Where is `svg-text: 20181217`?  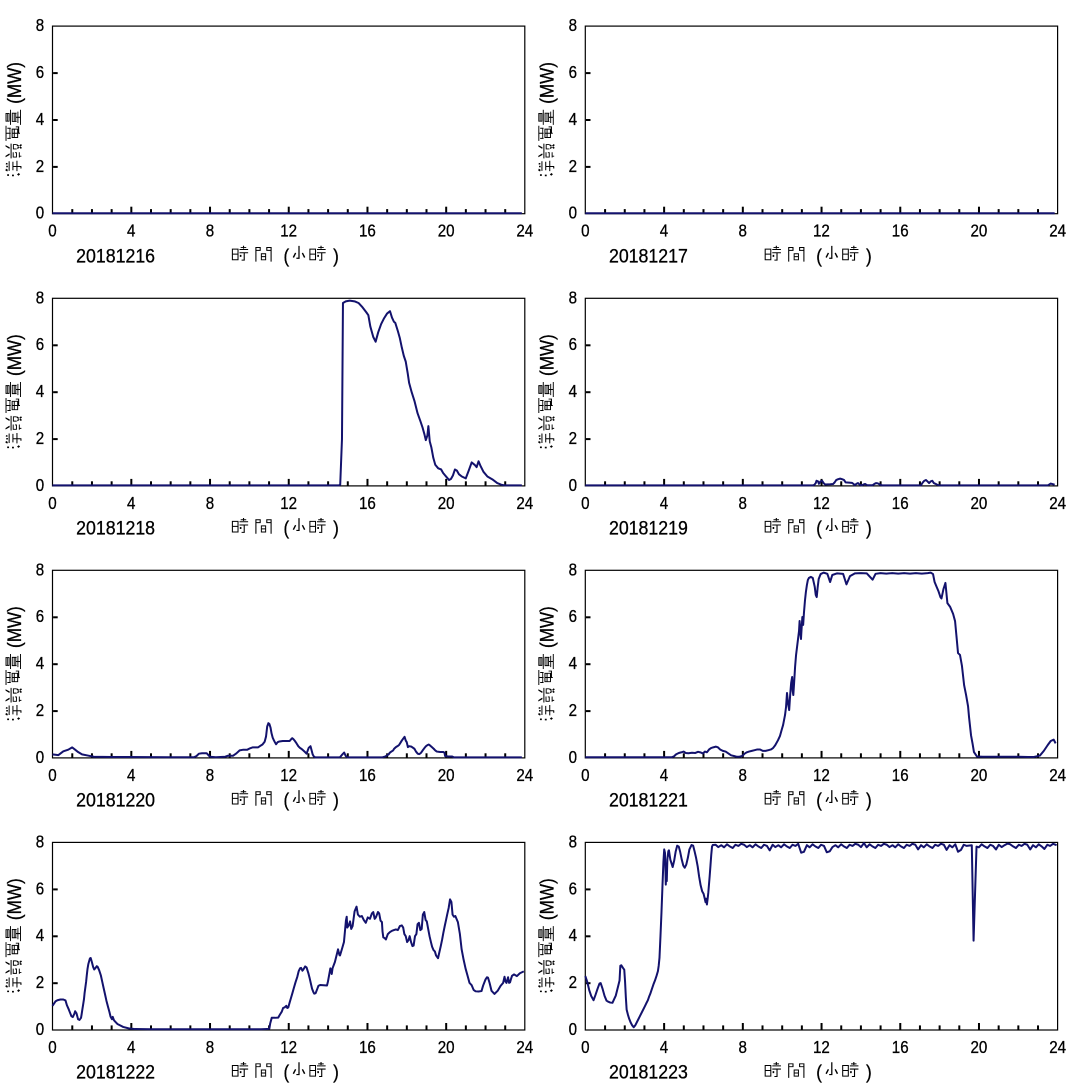
svg-text: 20181217 is located at coordinates (648, 256).